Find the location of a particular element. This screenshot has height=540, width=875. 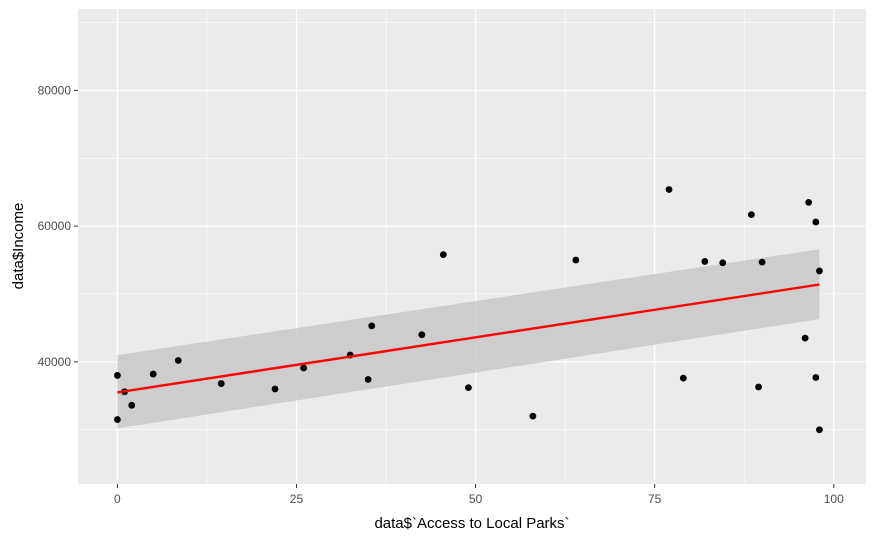

x-tick-label: 100 is located at coordinates (834, 499).